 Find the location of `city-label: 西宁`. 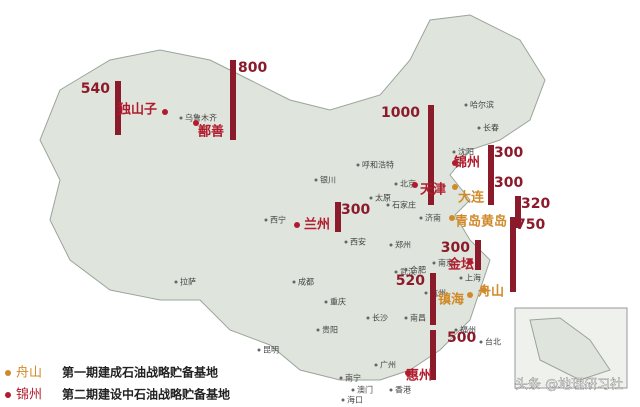

city-label: 西宁 is located at coordinates (278, 220).